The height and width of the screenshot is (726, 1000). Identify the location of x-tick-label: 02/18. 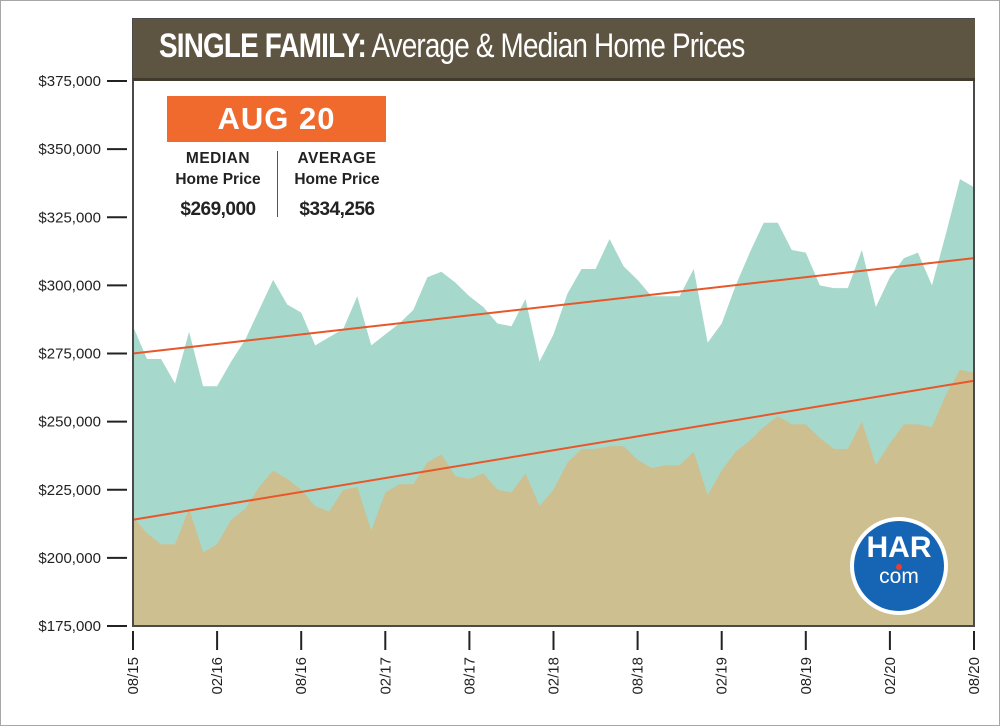
(554, 676).